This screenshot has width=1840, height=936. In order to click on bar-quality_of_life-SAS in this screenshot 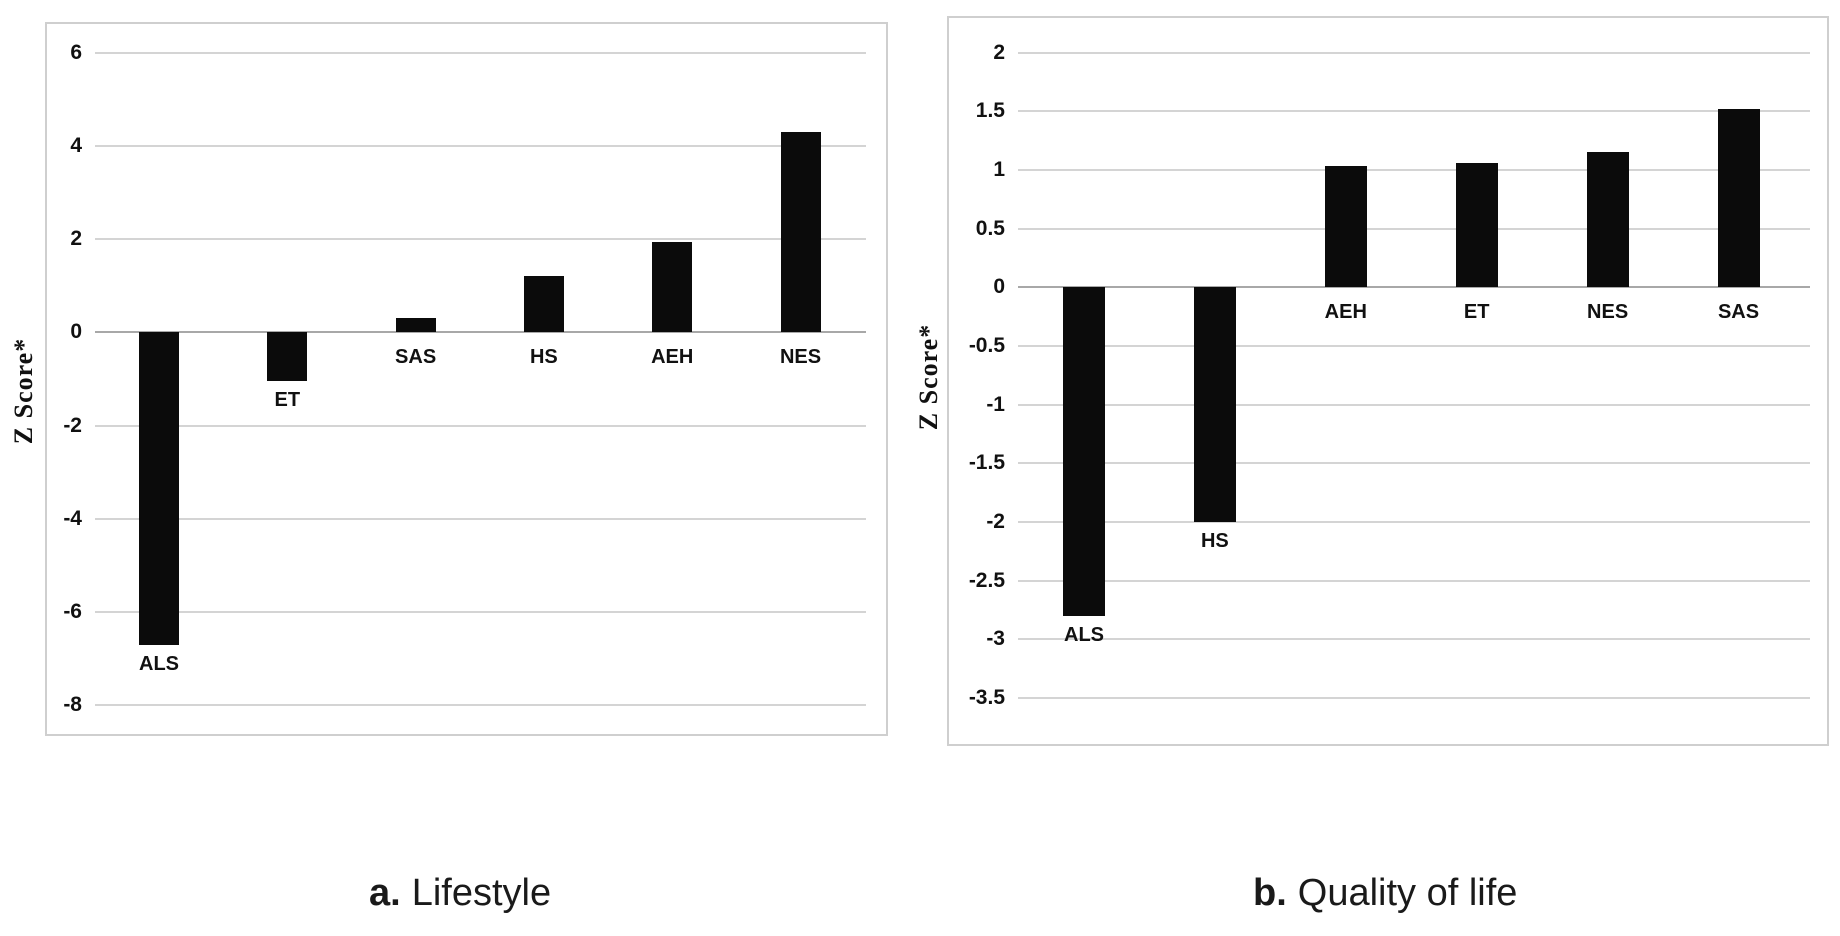, I will do `click(1738, 198)`.